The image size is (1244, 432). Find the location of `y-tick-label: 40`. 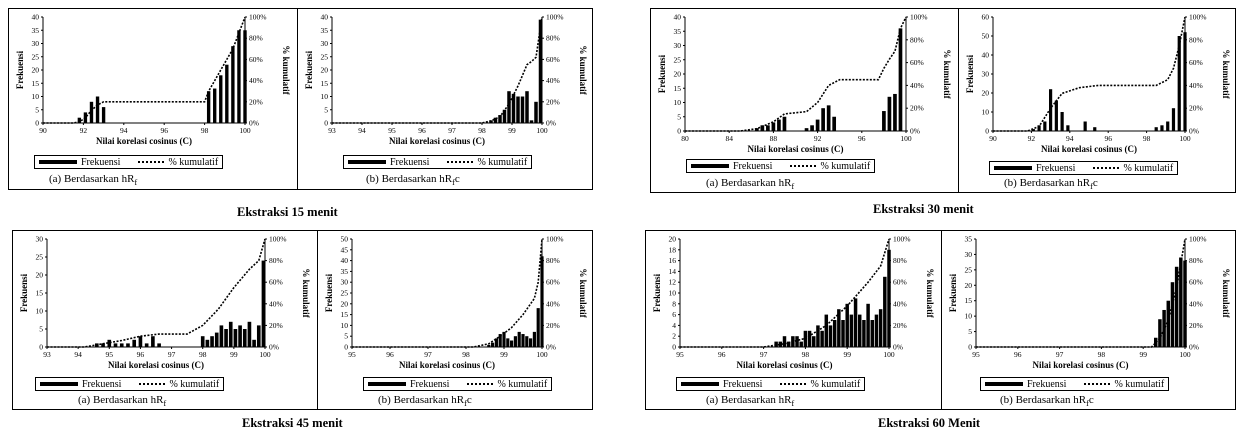

y-tick-label: 40 is located at coordinates (325, 17).